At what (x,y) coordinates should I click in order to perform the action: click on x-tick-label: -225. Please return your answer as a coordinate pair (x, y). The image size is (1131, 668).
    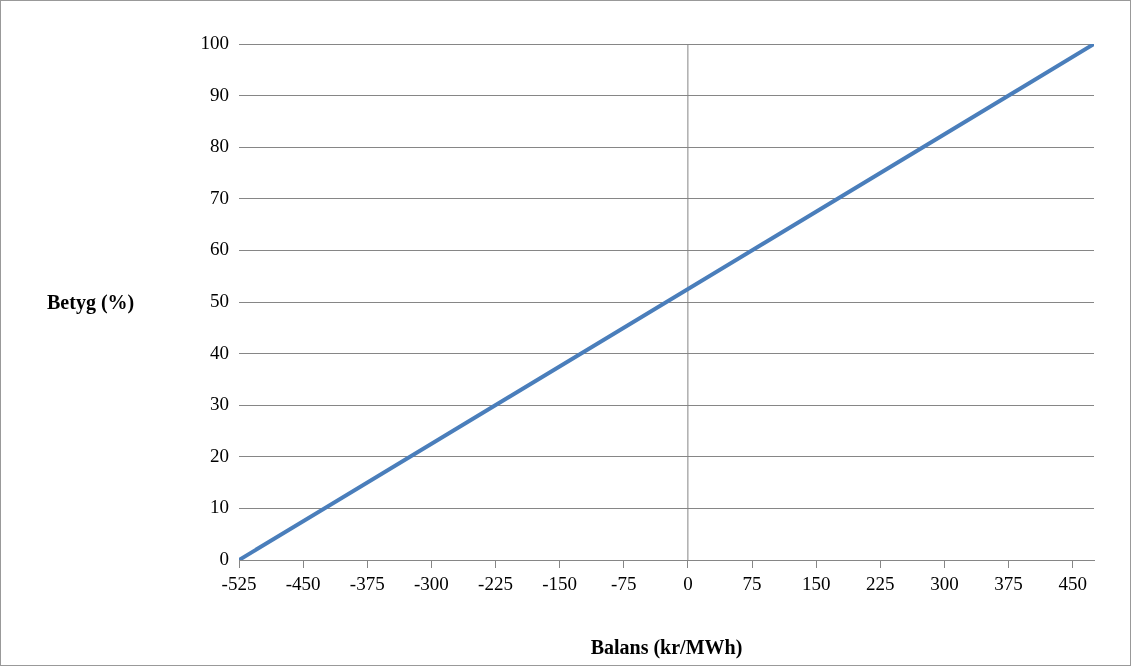
    Looking at the image, I should click on (495, 584).